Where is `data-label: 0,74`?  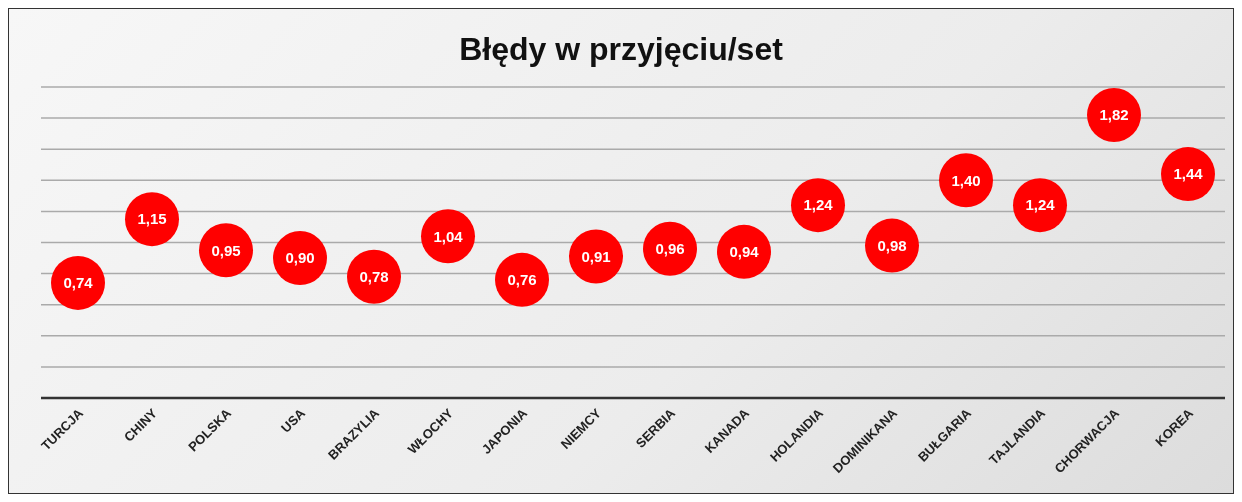
data-label: 0,74 is located at coordinates (78, 283).